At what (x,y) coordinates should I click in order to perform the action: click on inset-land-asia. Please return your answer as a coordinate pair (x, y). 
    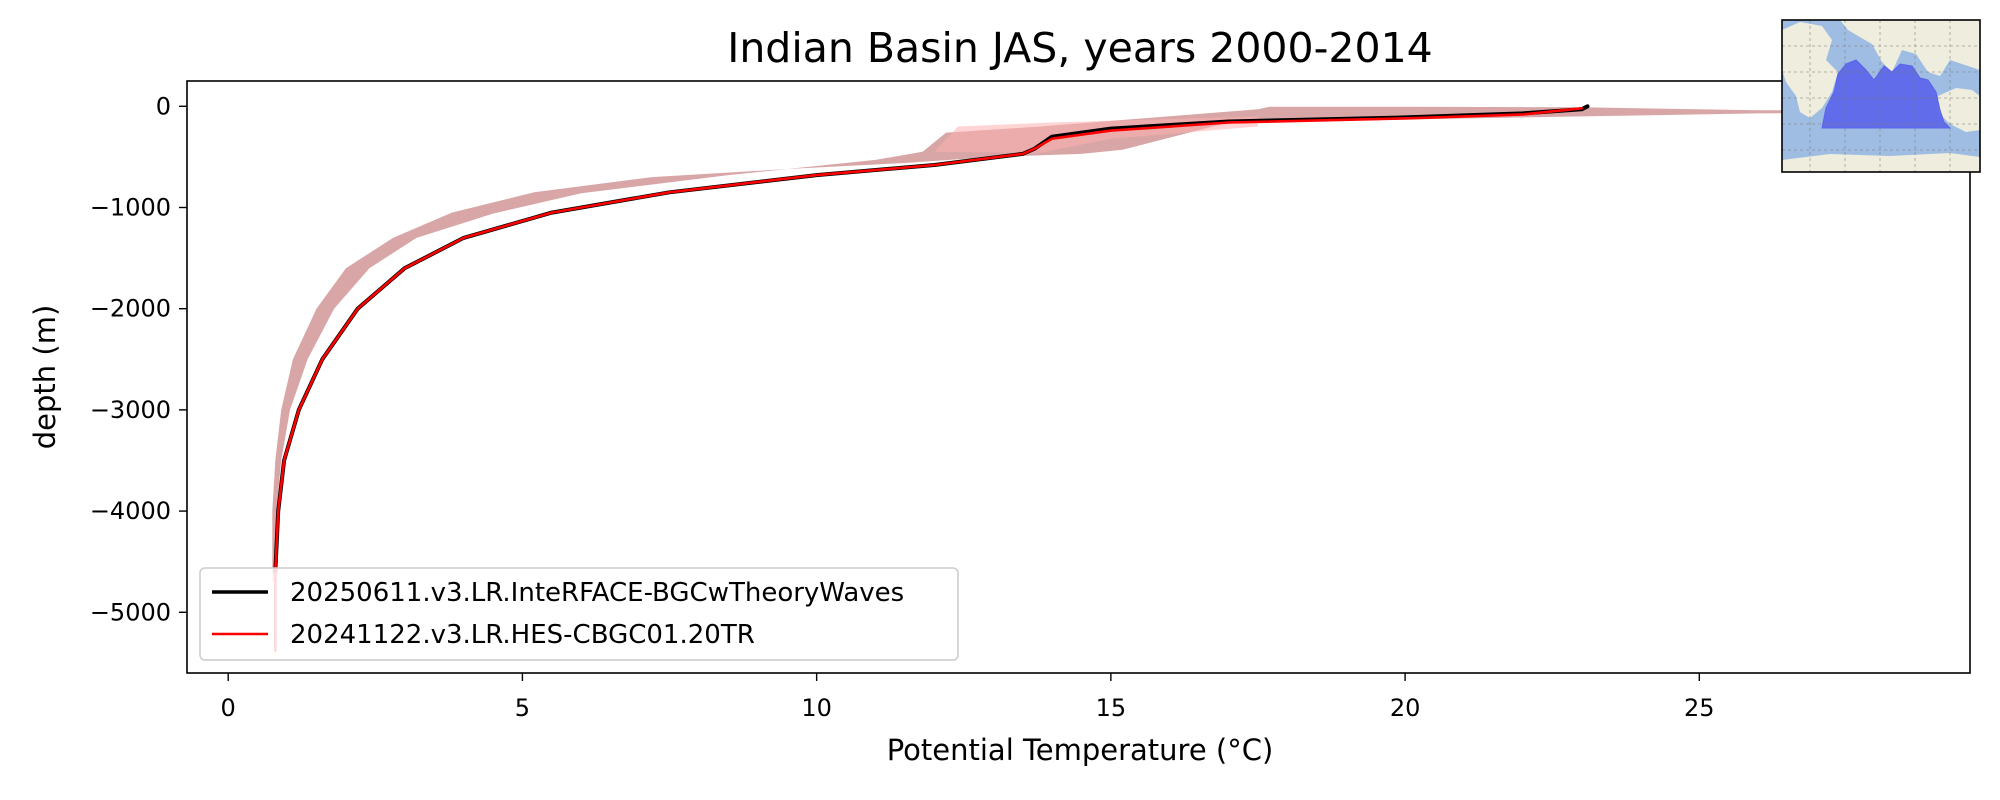
    Looking at the image, I should click on (1910, 48).